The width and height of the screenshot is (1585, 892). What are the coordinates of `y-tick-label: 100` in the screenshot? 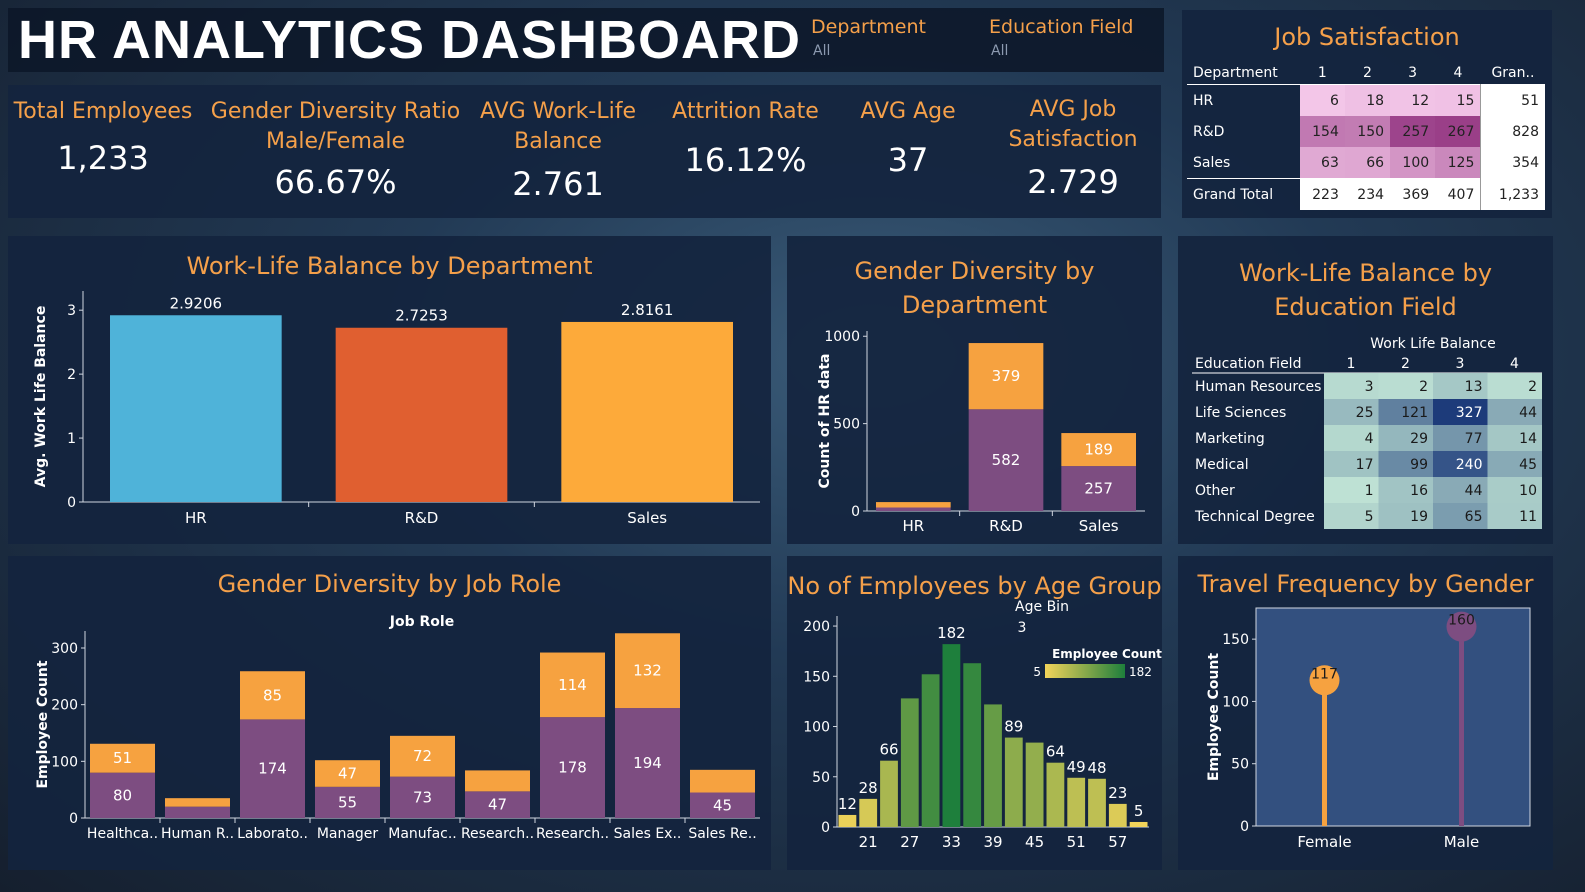 It's located at (64, 762).